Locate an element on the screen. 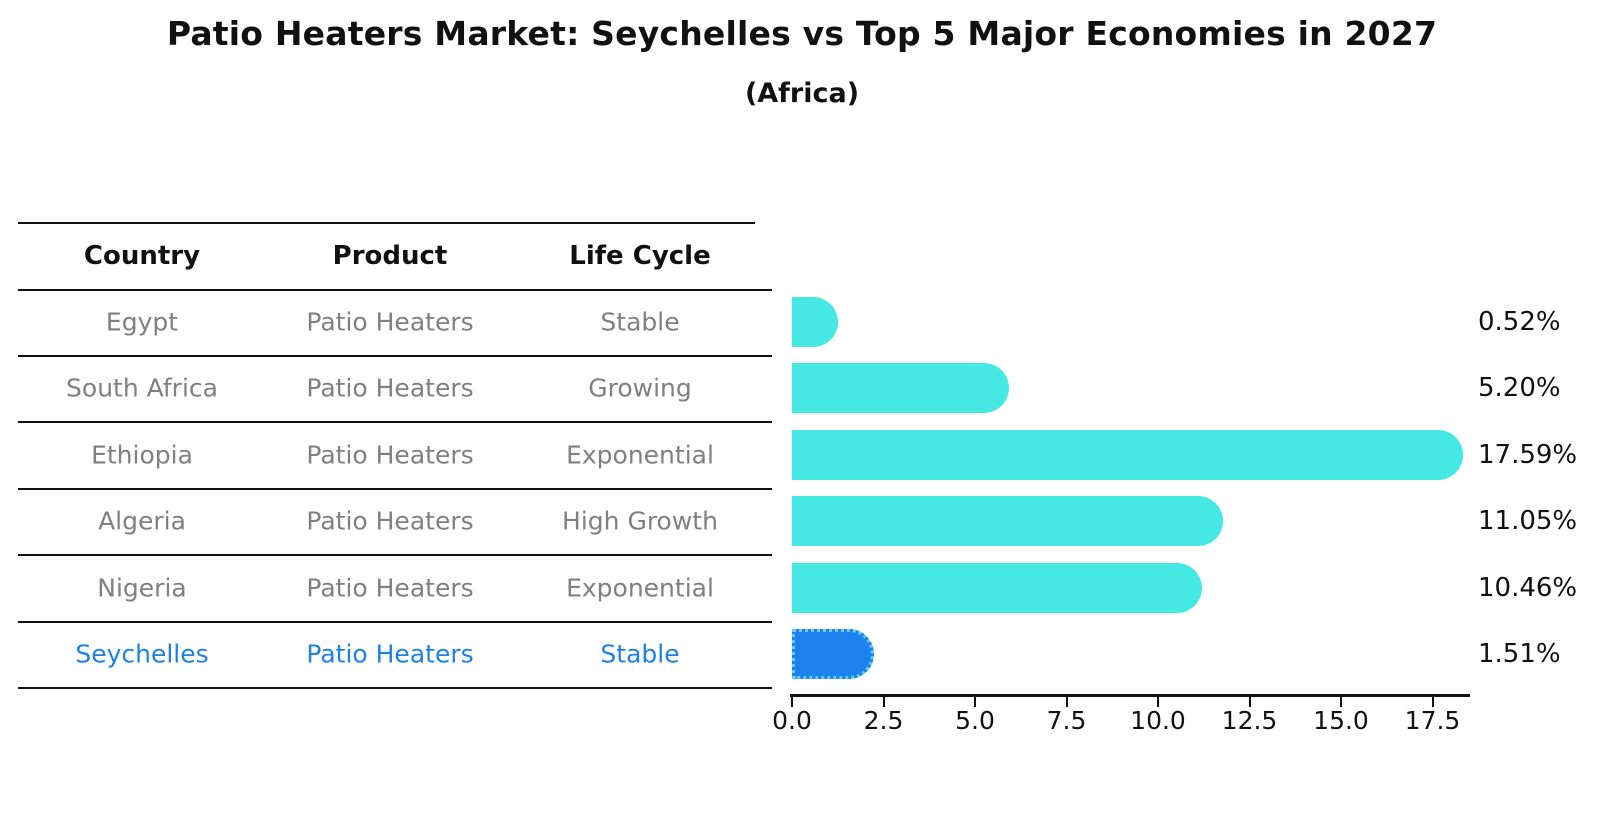 The image size is (1604, 823). cell-country: Egypt is located at coordinates (142, 322).